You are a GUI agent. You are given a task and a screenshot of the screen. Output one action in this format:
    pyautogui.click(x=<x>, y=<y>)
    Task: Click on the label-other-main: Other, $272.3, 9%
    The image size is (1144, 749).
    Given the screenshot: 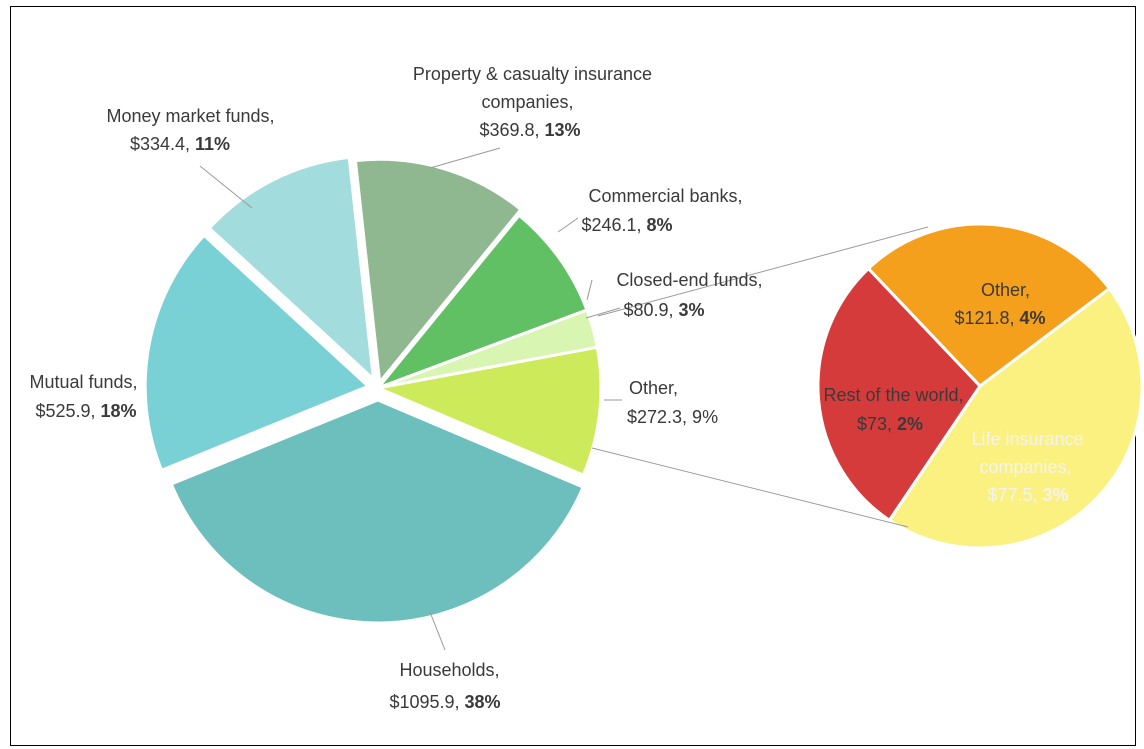 What is the action you would take?
    pyautogui.click(x=672, y=402)
    